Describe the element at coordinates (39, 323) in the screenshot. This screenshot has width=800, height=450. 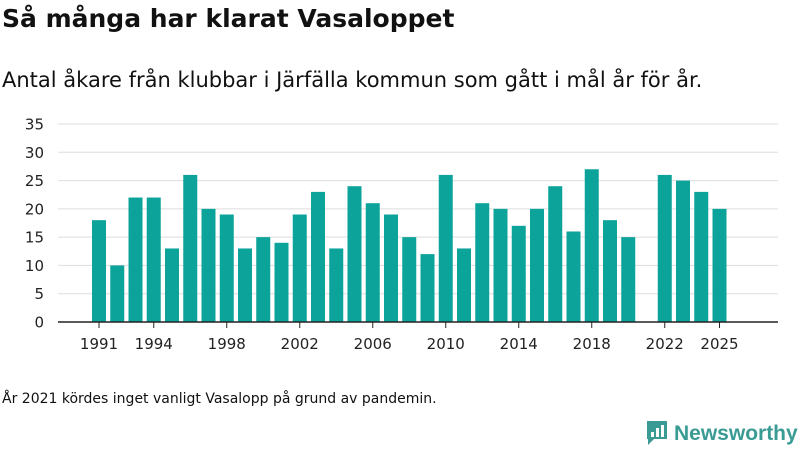
I see `y-tick-label: 0` at that location.